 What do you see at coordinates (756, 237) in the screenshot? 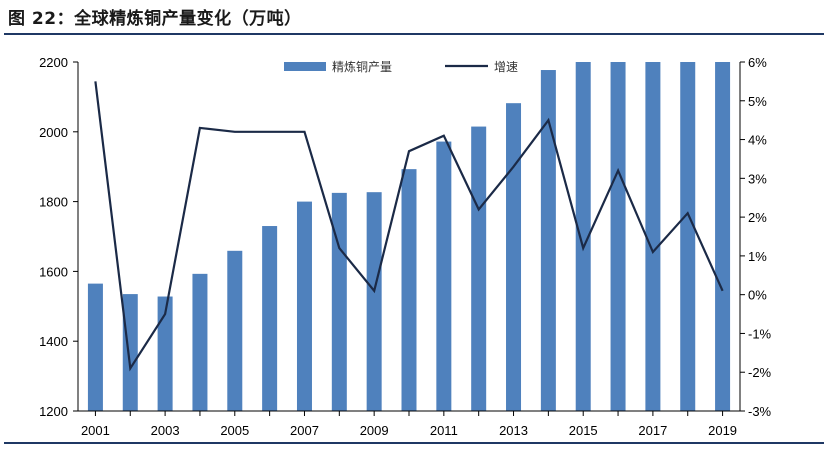
I see `right-axis-ticks: -3% -2% -1% 0% 1% 2% 3% 4% 5% 6%` at bounding box center [756, 237].